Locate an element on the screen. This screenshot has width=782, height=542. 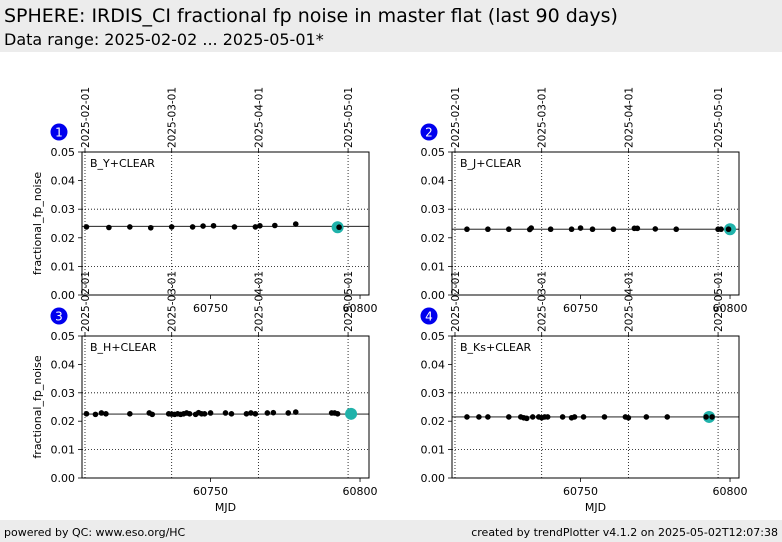
panel-badge-number: 2 is located at coordinates (429, 133).